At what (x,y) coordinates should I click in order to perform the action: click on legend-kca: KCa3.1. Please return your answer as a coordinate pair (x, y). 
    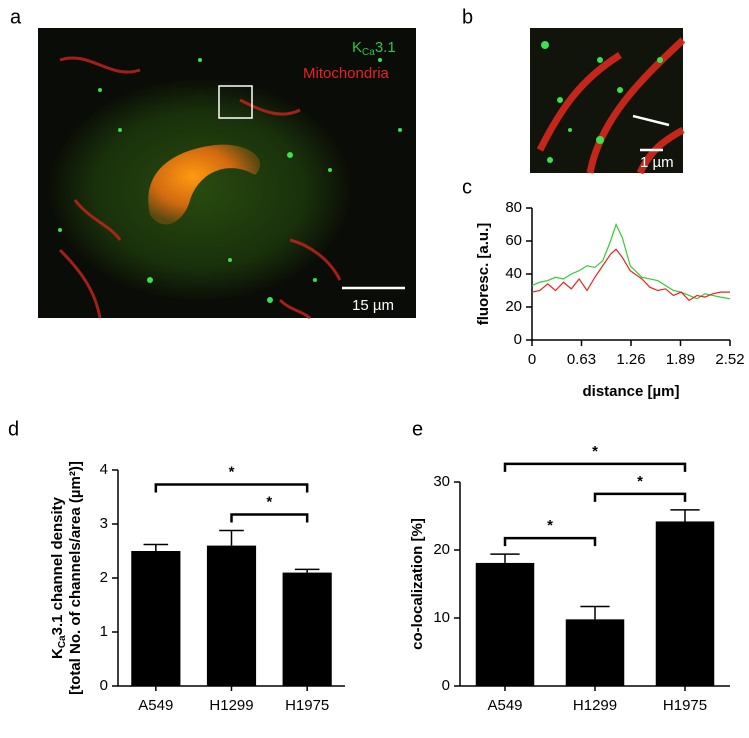
    Looking at the image, I should click on (374, 48).